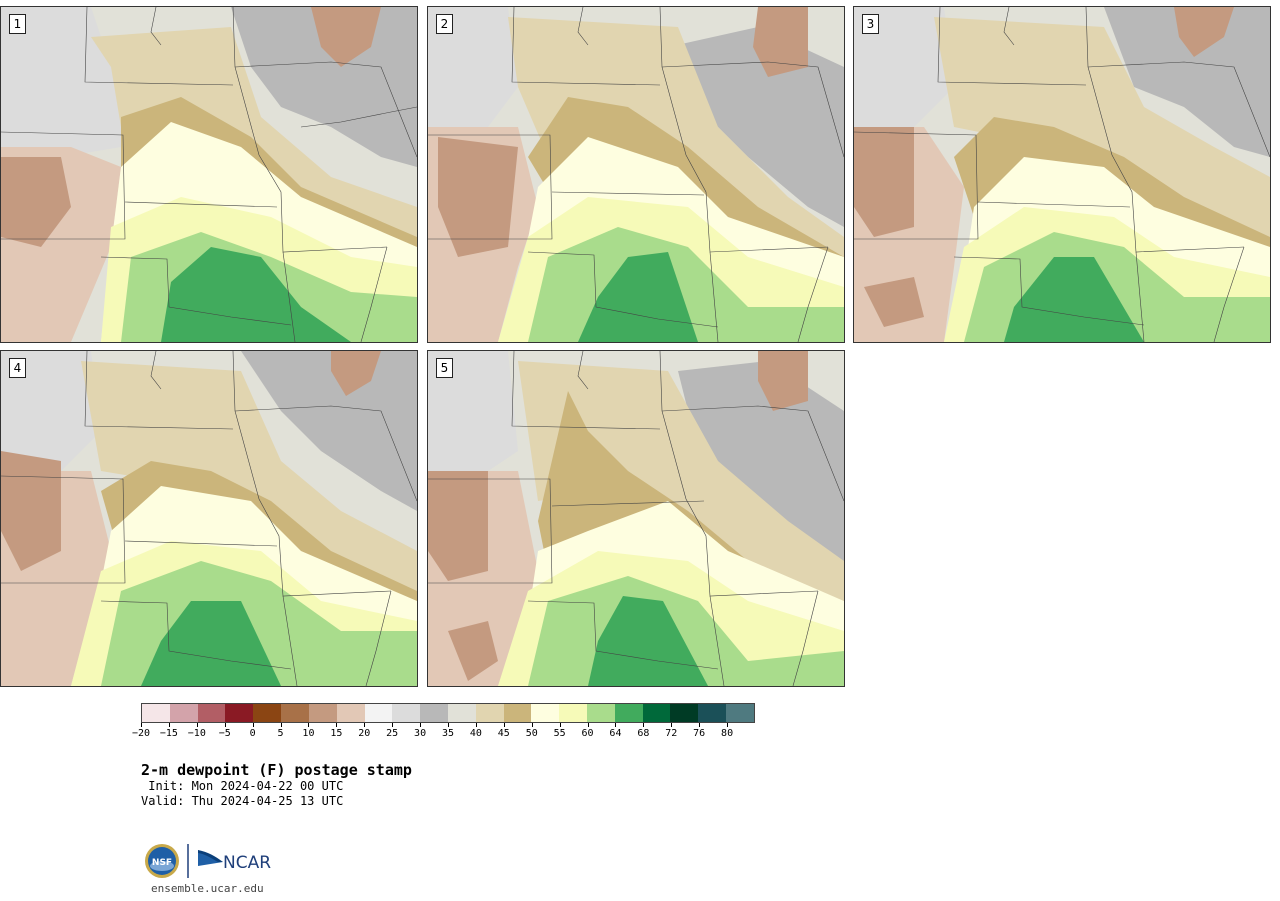 The height and width of the screenshot is (901, 1280). What do you see at coordinates (870, 24) in the screenshot?
I see `panel-number: 3` at bounding box center [870, 24].